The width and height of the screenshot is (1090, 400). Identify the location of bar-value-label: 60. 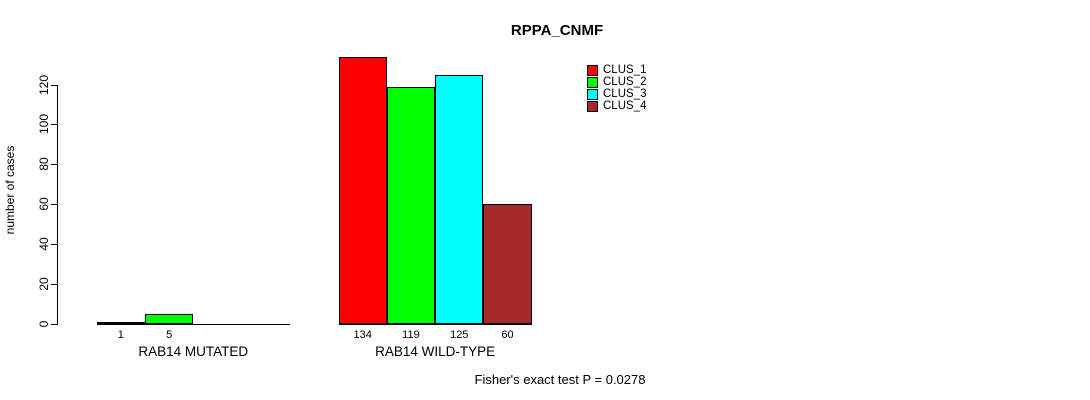
(507, 334).